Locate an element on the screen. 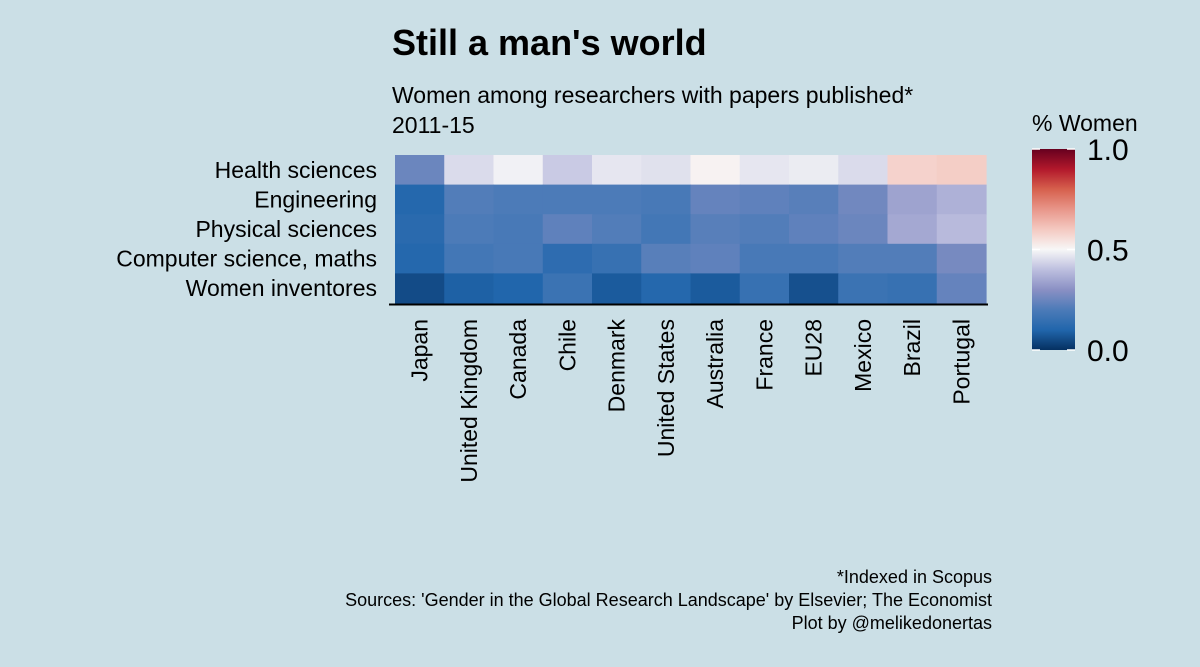 This screenshot has height=667, width=1200. legend-ticks: 0.0 0.5 1.0 is located at coordinates (1080, 251).